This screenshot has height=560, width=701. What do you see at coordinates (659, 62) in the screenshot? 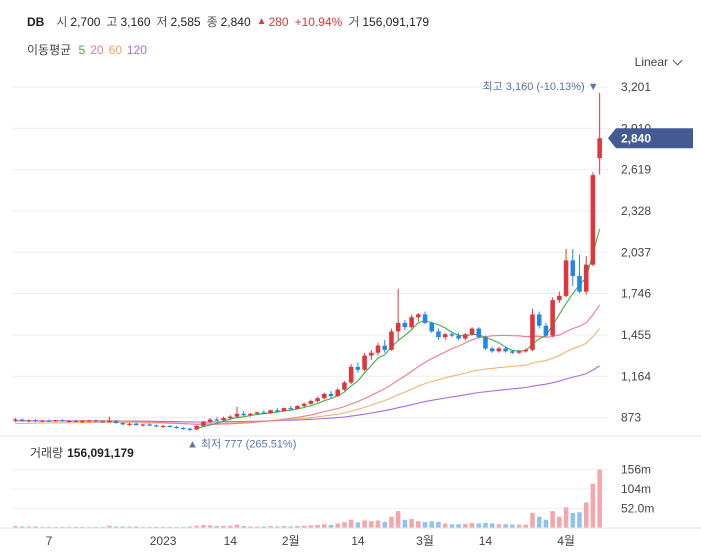
I see `scale-mode-dropdown: Linear` at bounding box center [659, 62].